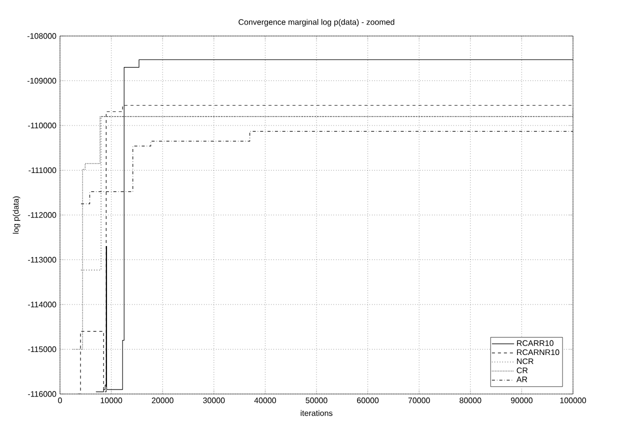 This screenshot has height=432, width=619. Describe the element at coordinates (419, 401) in the screenshot. I see `x-tick-label: 70000` at that location.